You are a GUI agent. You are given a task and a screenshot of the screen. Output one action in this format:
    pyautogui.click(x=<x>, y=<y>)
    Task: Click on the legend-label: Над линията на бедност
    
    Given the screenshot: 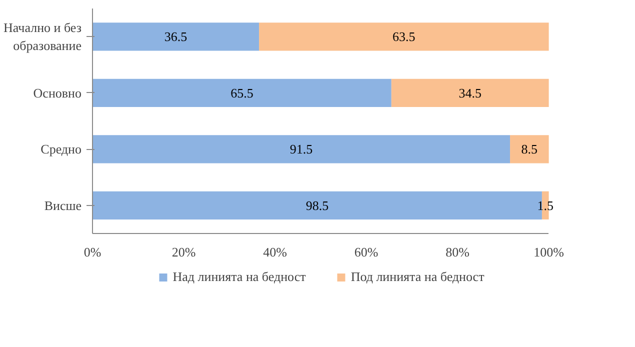 What is the action you would take?
    pyautogui.click(x=239, y=277)
    